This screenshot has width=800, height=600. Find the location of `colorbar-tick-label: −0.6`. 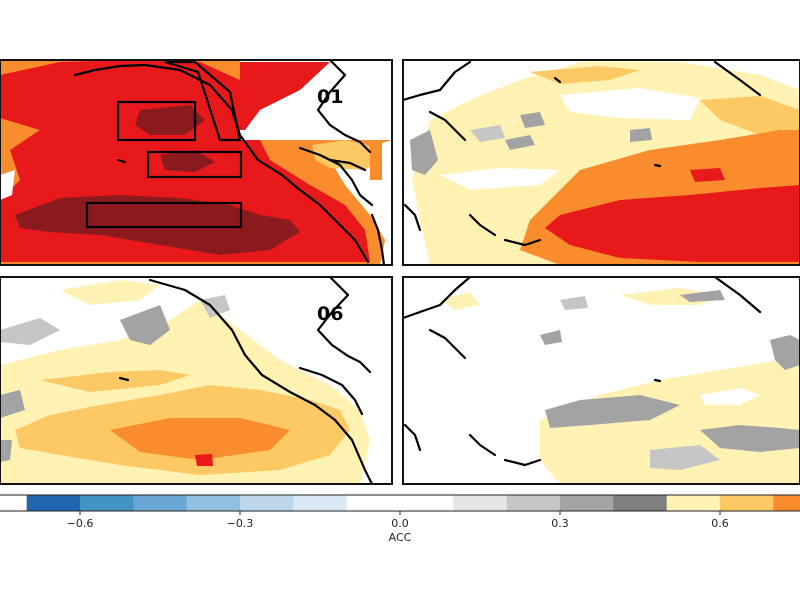

colorbar-tick-label: −0.6 is located at coordinates (80, 523).